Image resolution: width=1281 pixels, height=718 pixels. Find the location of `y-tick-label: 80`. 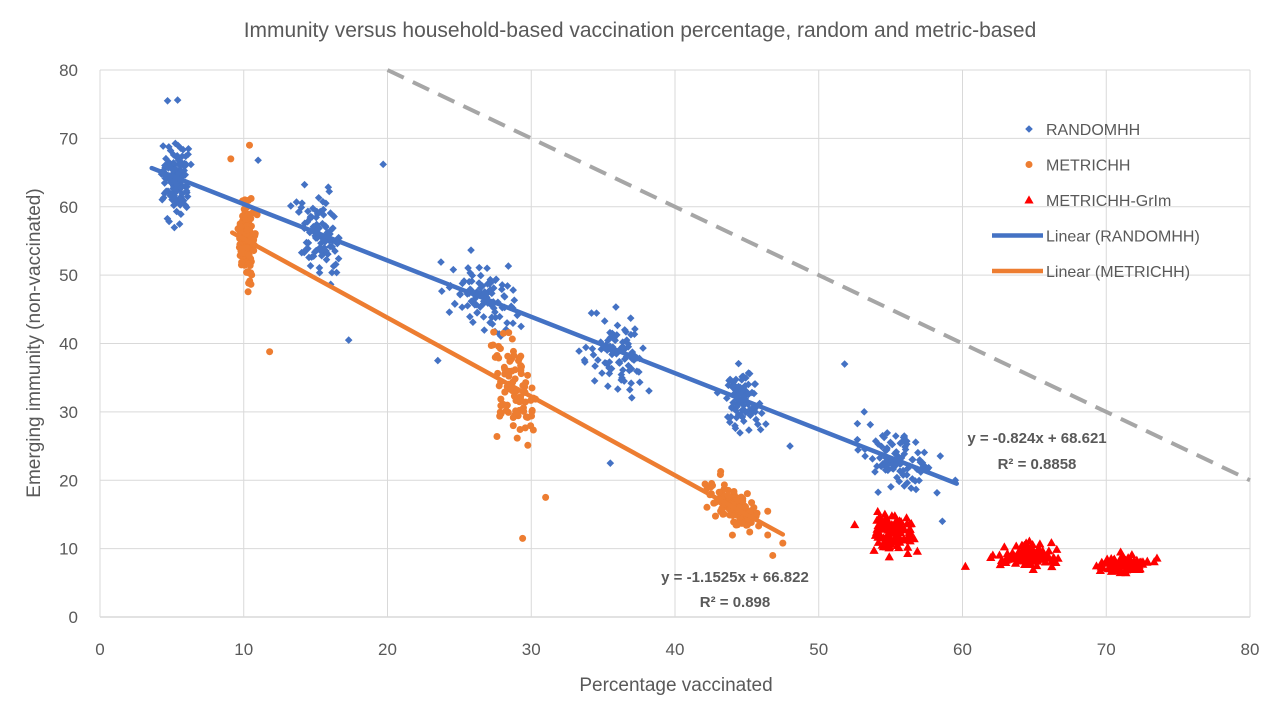

y-tick-label: 80 is located at coordinates (68, 70).